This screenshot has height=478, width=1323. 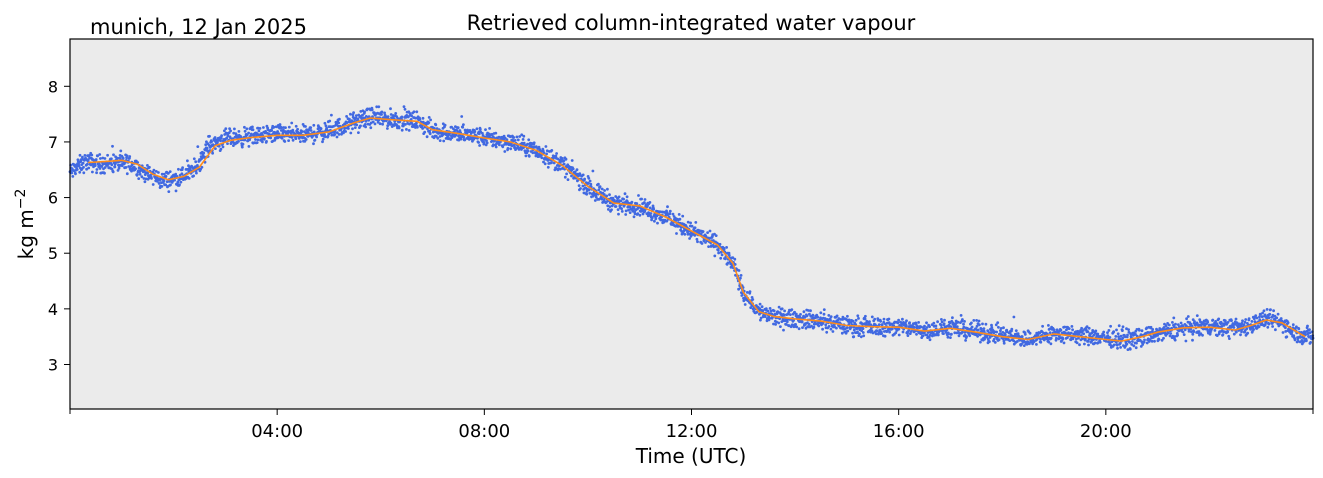 I want to click on y-axis: 3 4 5 6 7 8, so click(x=59, y=225).